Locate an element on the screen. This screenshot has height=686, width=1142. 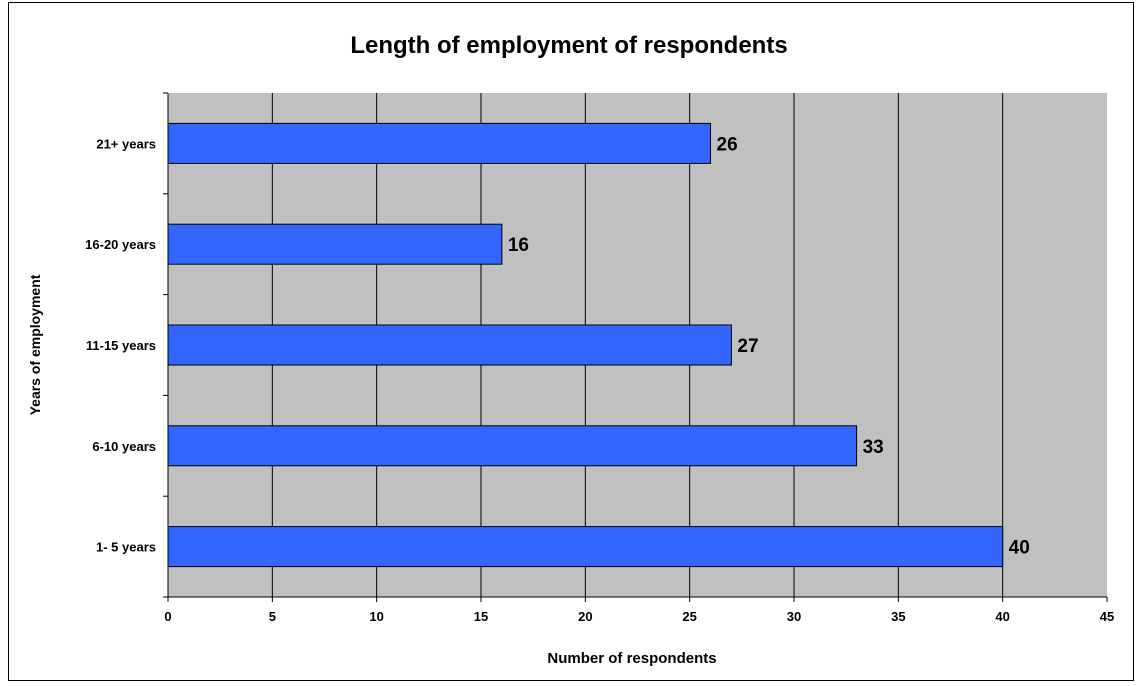
x-tick-label: 0 is located at coordinates (167, 616).